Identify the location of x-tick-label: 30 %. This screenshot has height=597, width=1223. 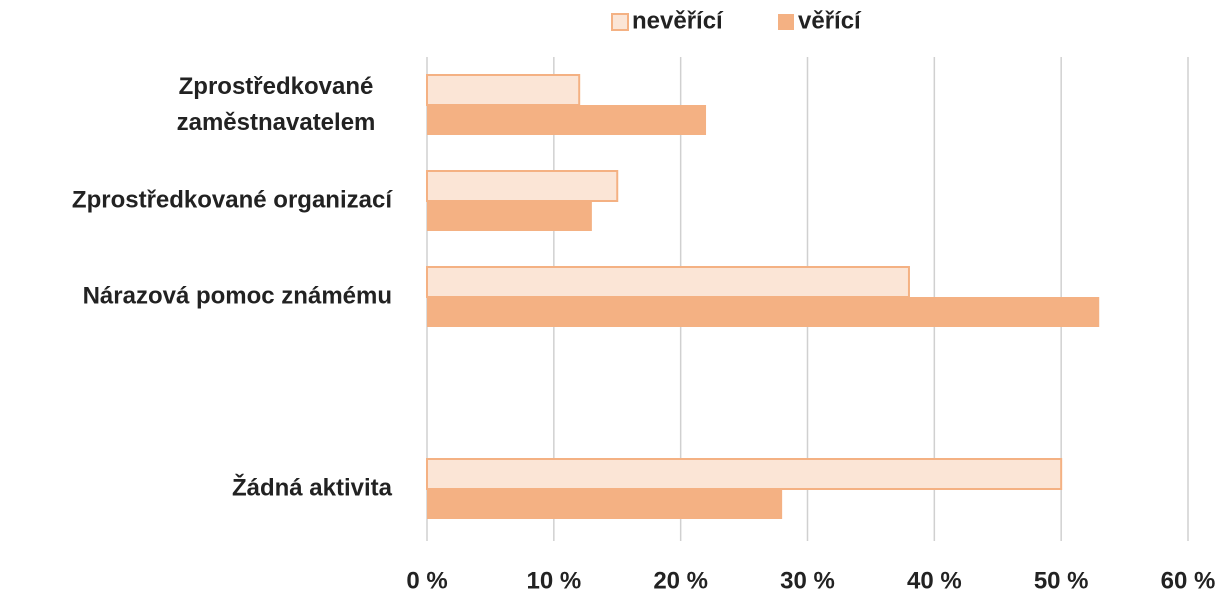
(807, 580).